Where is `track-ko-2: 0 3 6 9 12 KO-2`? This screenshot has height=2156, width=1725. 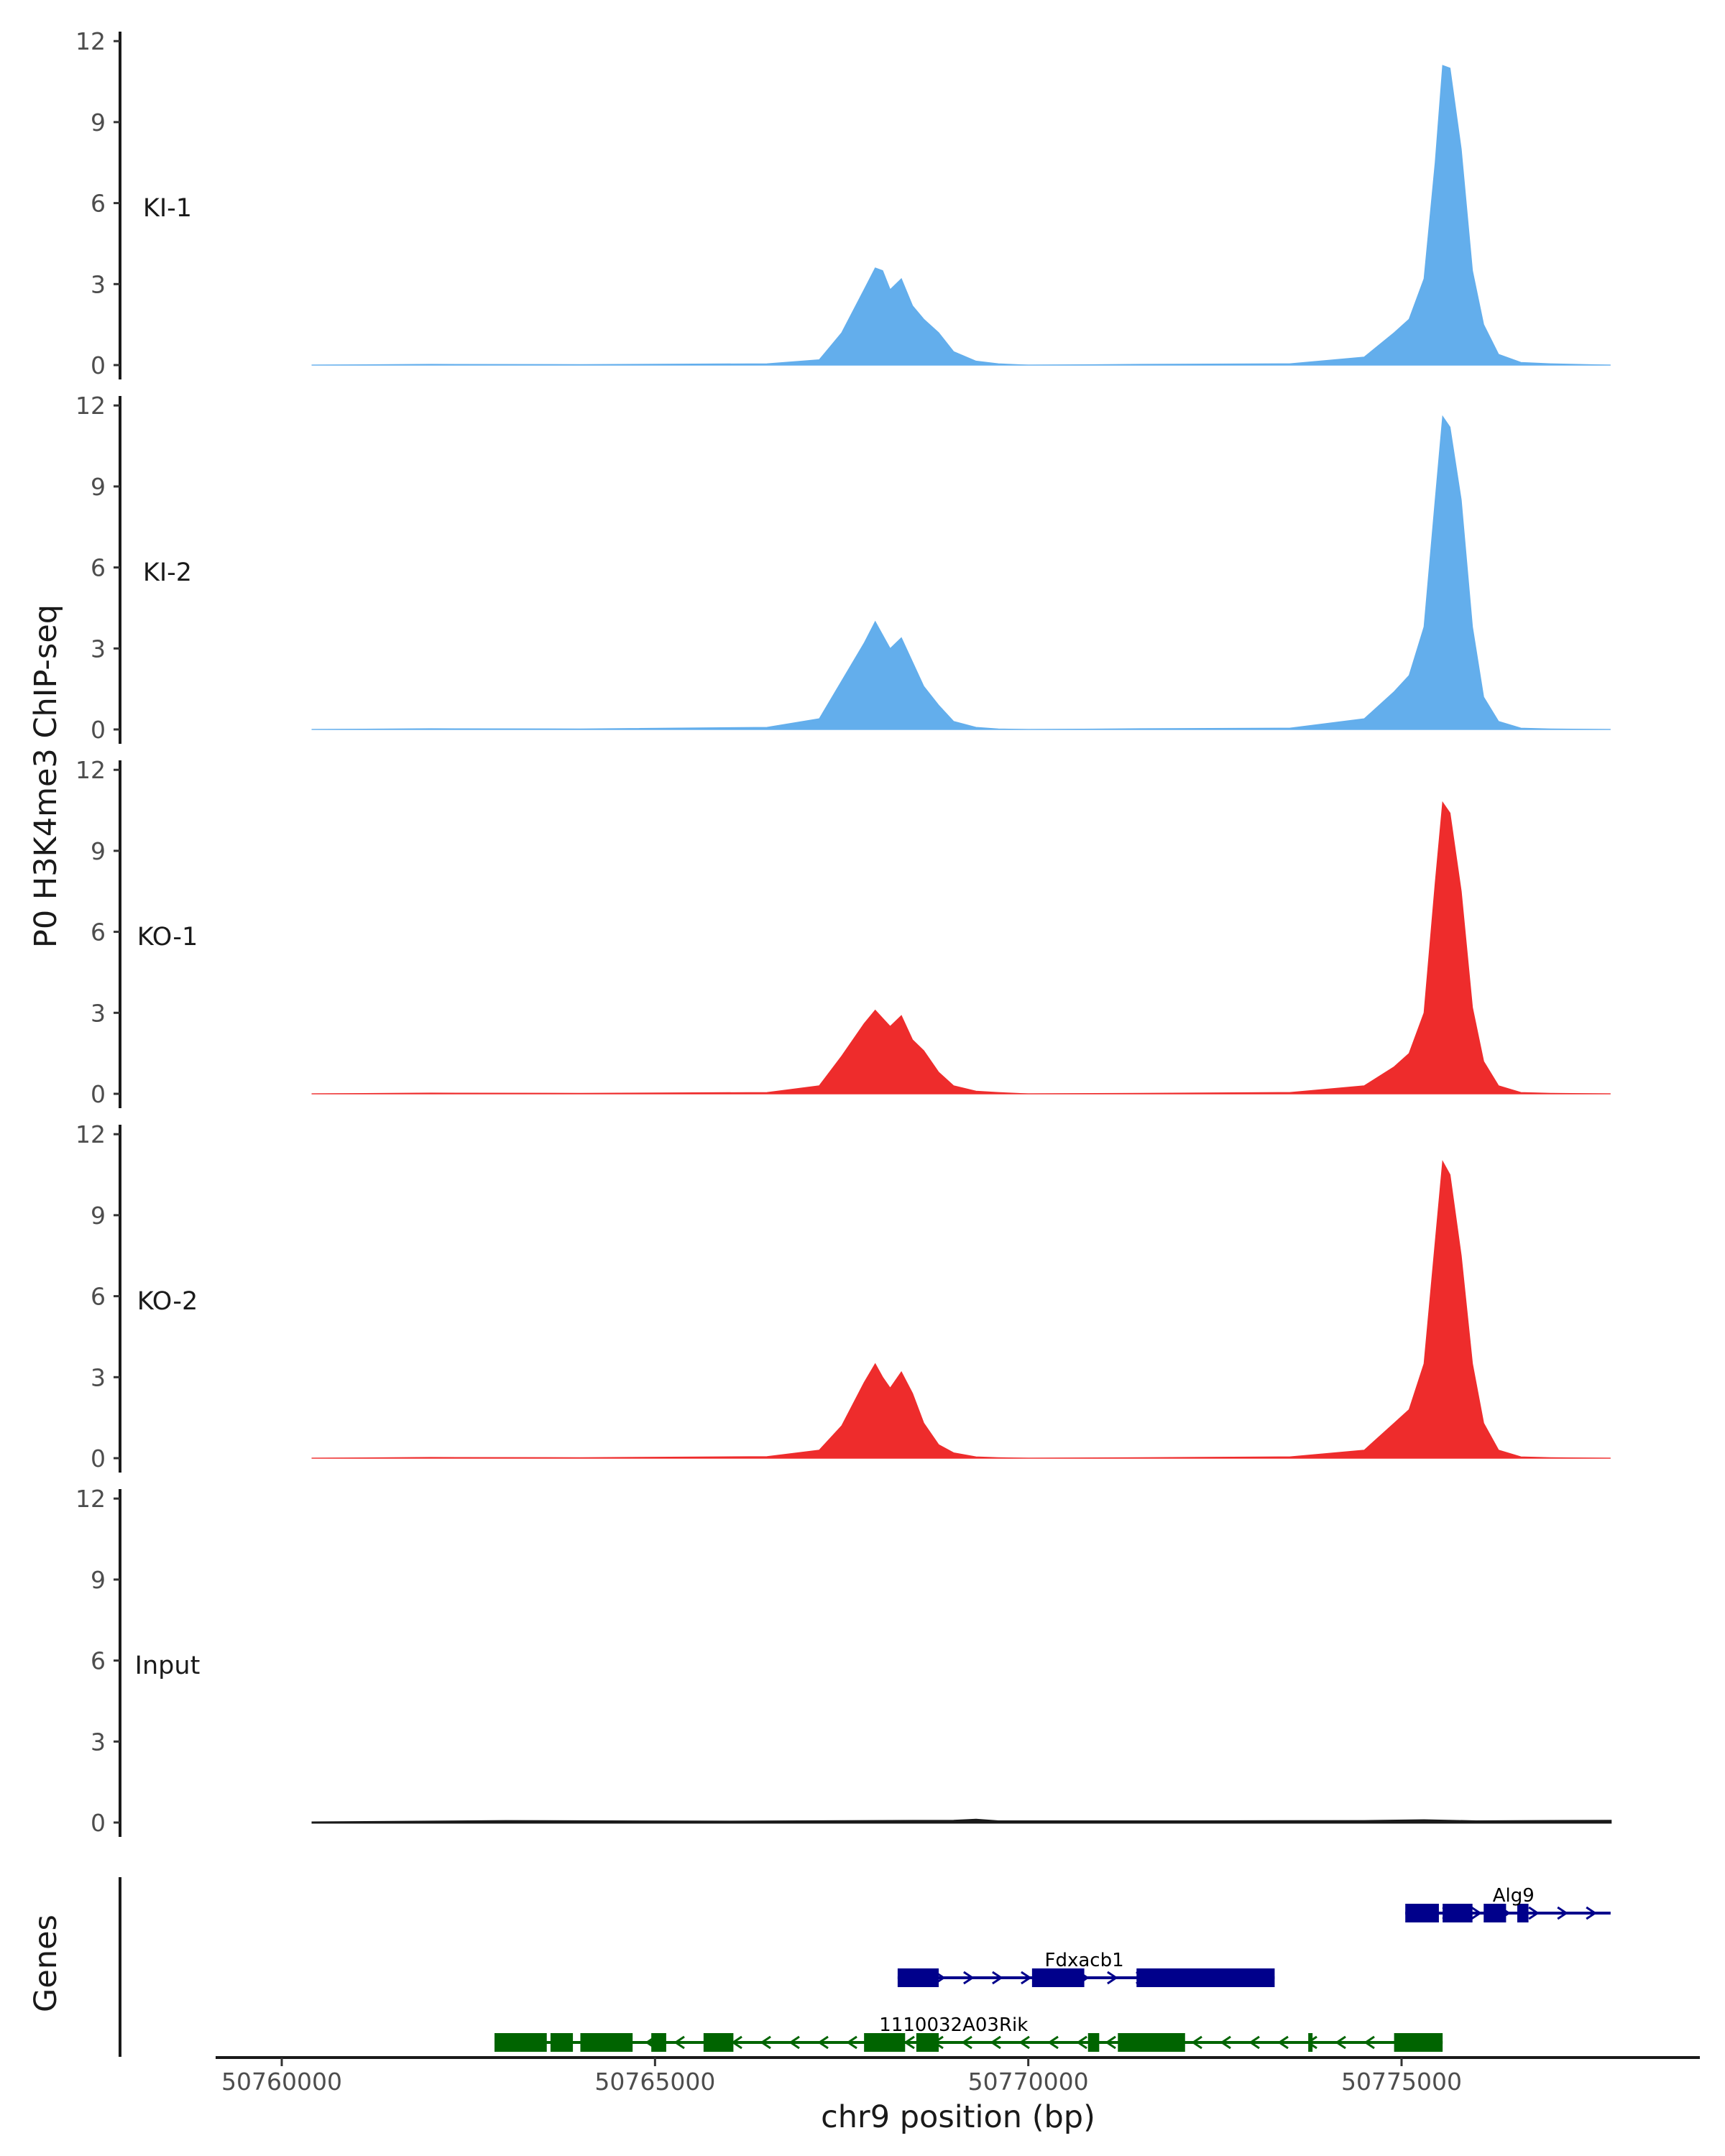 track-ko-2: 0 3 6 9 12 KO-2 is located at coordinates (843, 1296).